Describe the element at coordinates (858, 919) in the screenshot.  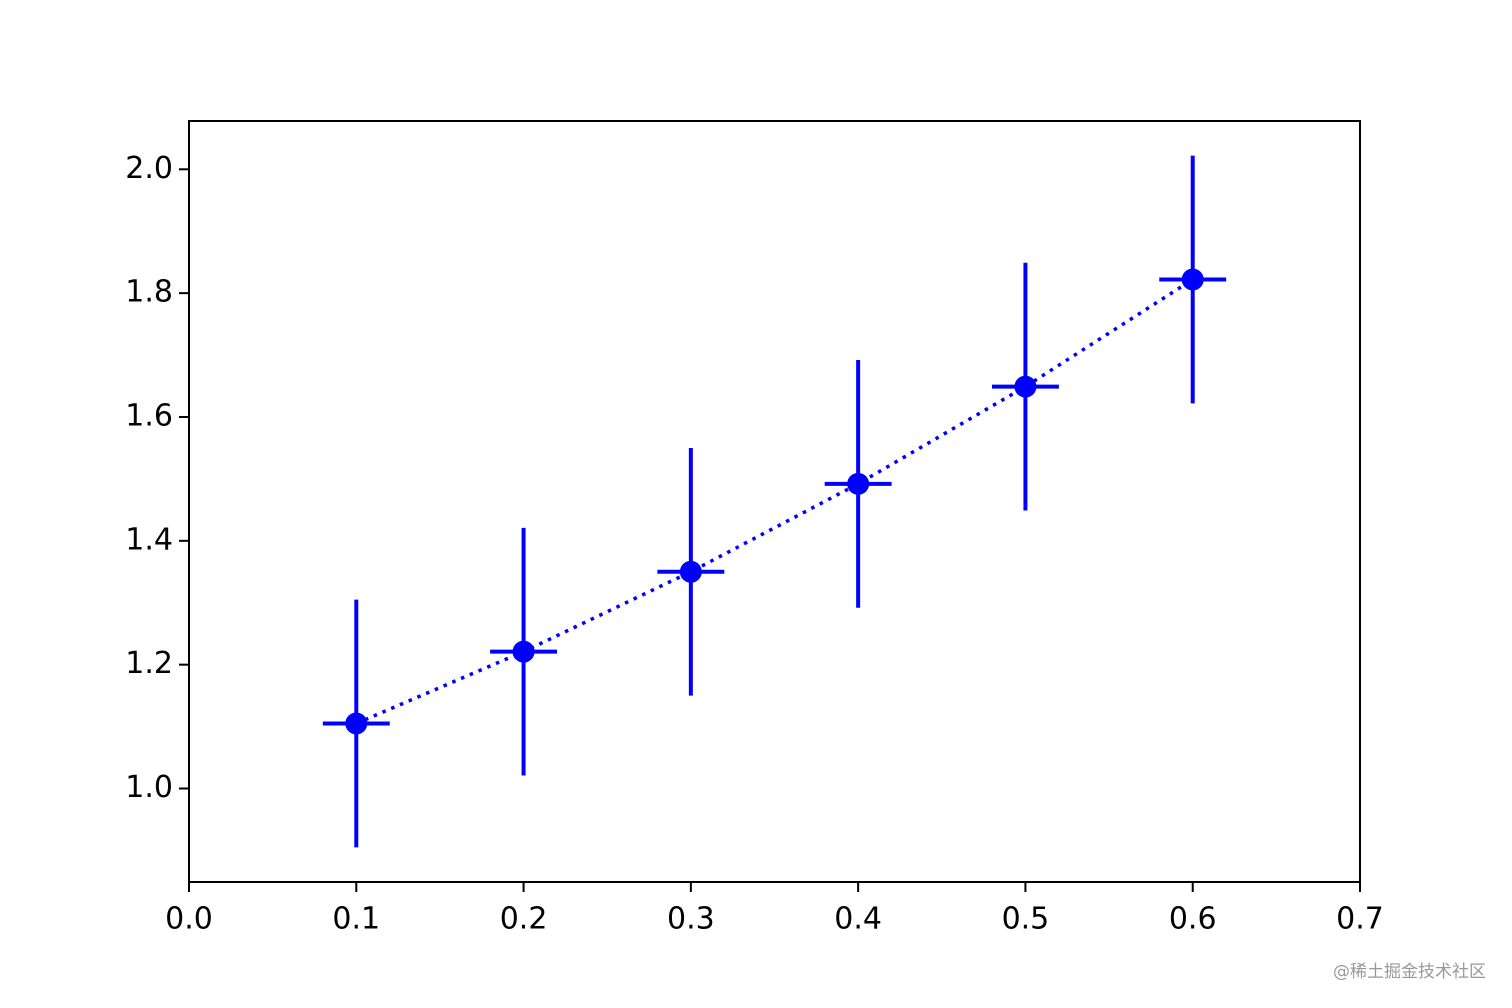
I see `x-tick-label: 0.4` at that location.